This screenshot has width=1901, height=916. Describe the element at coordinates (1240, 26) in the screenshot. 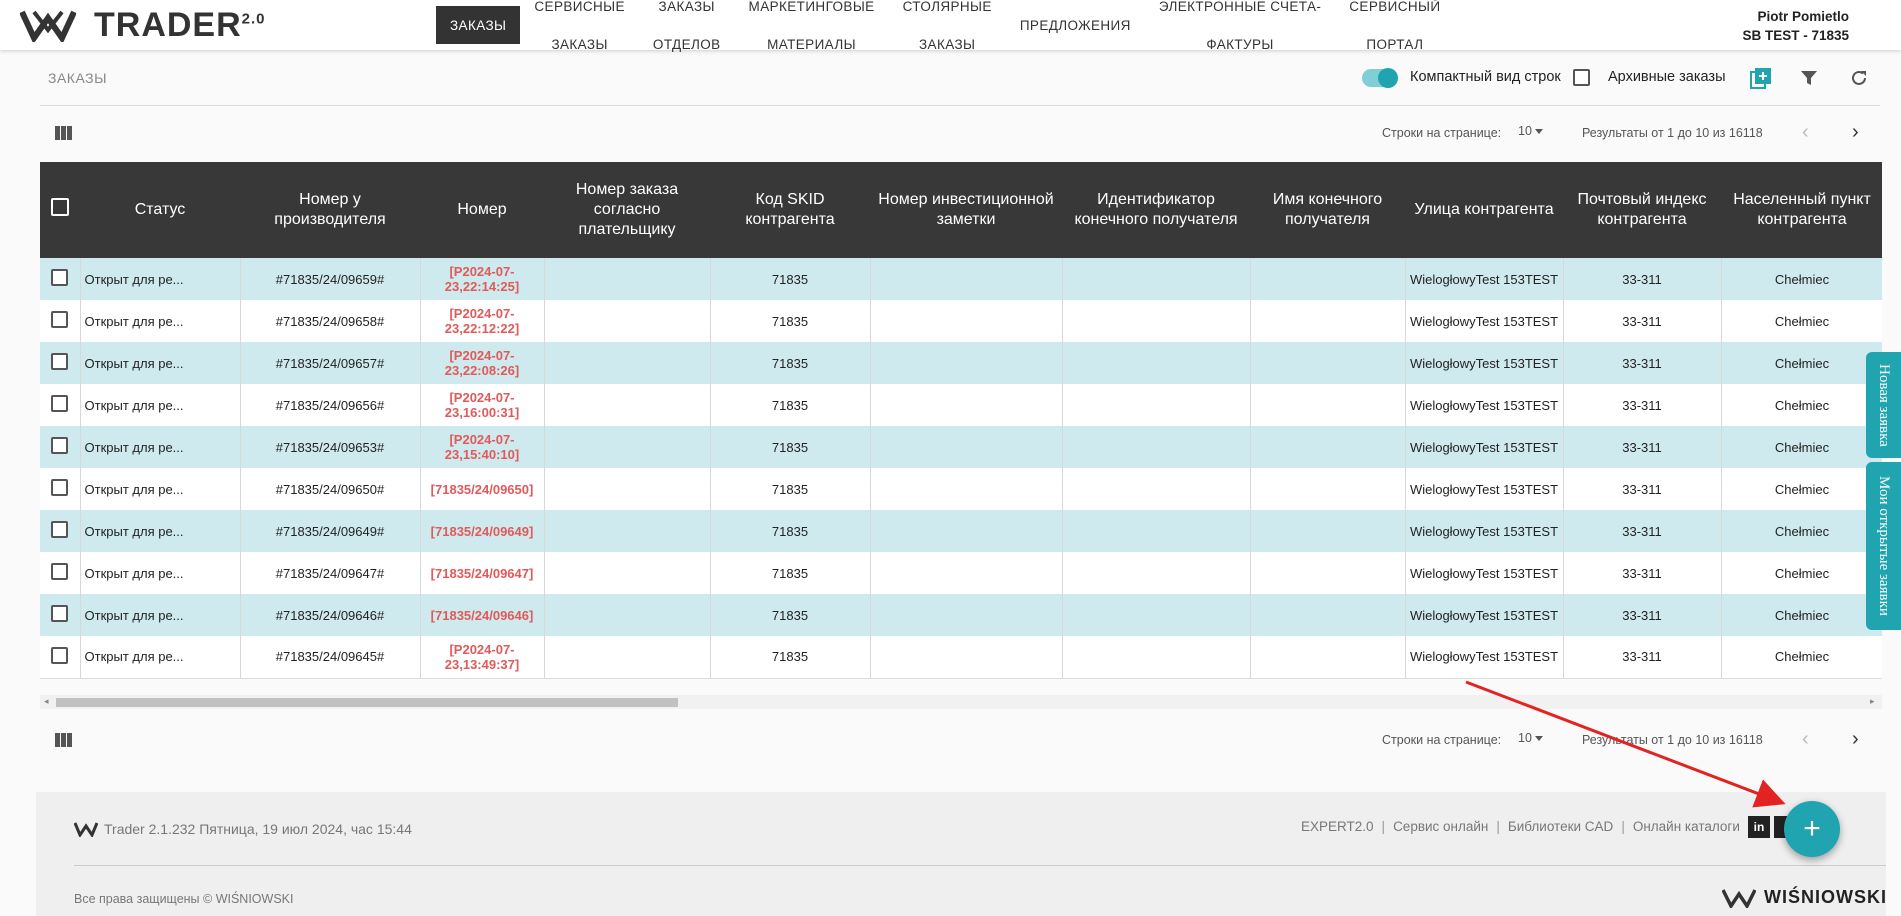

I see `nav-item-6: ЭЛЕКТРОННЫЕ СЧЕТА- ФАКТУРЫ` at that location.